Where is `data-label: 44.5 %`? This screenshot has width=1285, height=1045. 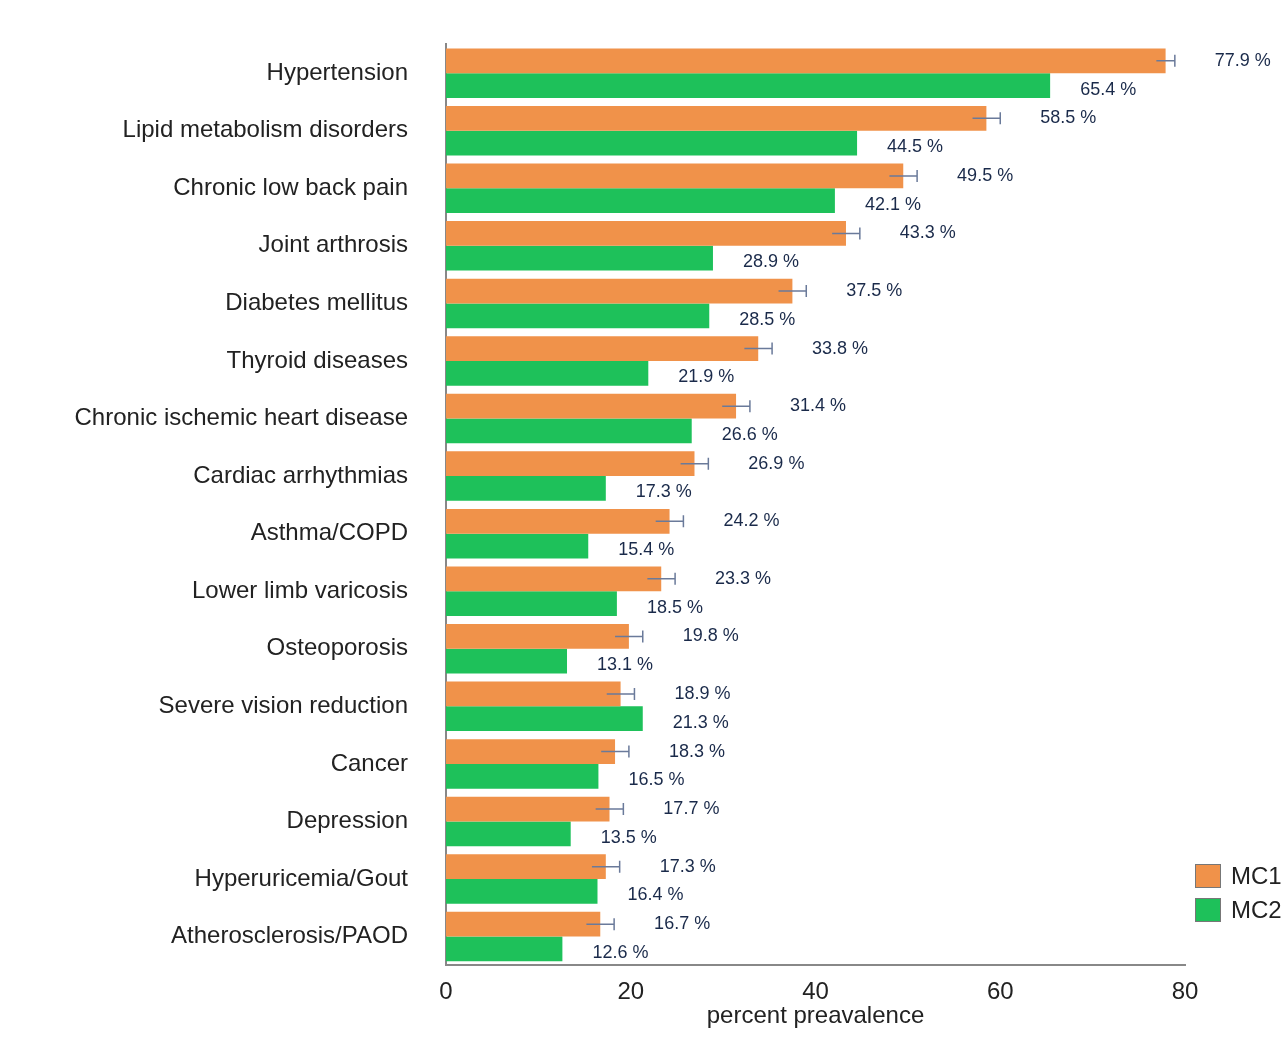
data-label: 44.5 % is located at coordinates (915, 146).